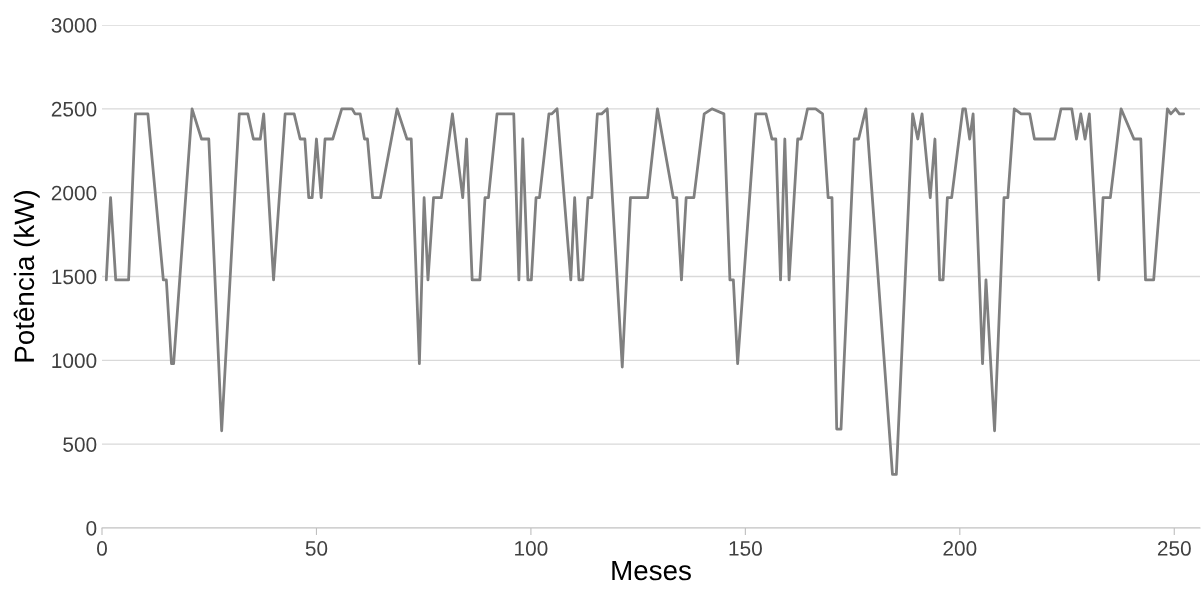 Image resolution: width=1201 pixels, height=594 pixels. Describe the element at coordinates (74, 25) in the screenshot. I see `y-tick-label: 3000` at that location.